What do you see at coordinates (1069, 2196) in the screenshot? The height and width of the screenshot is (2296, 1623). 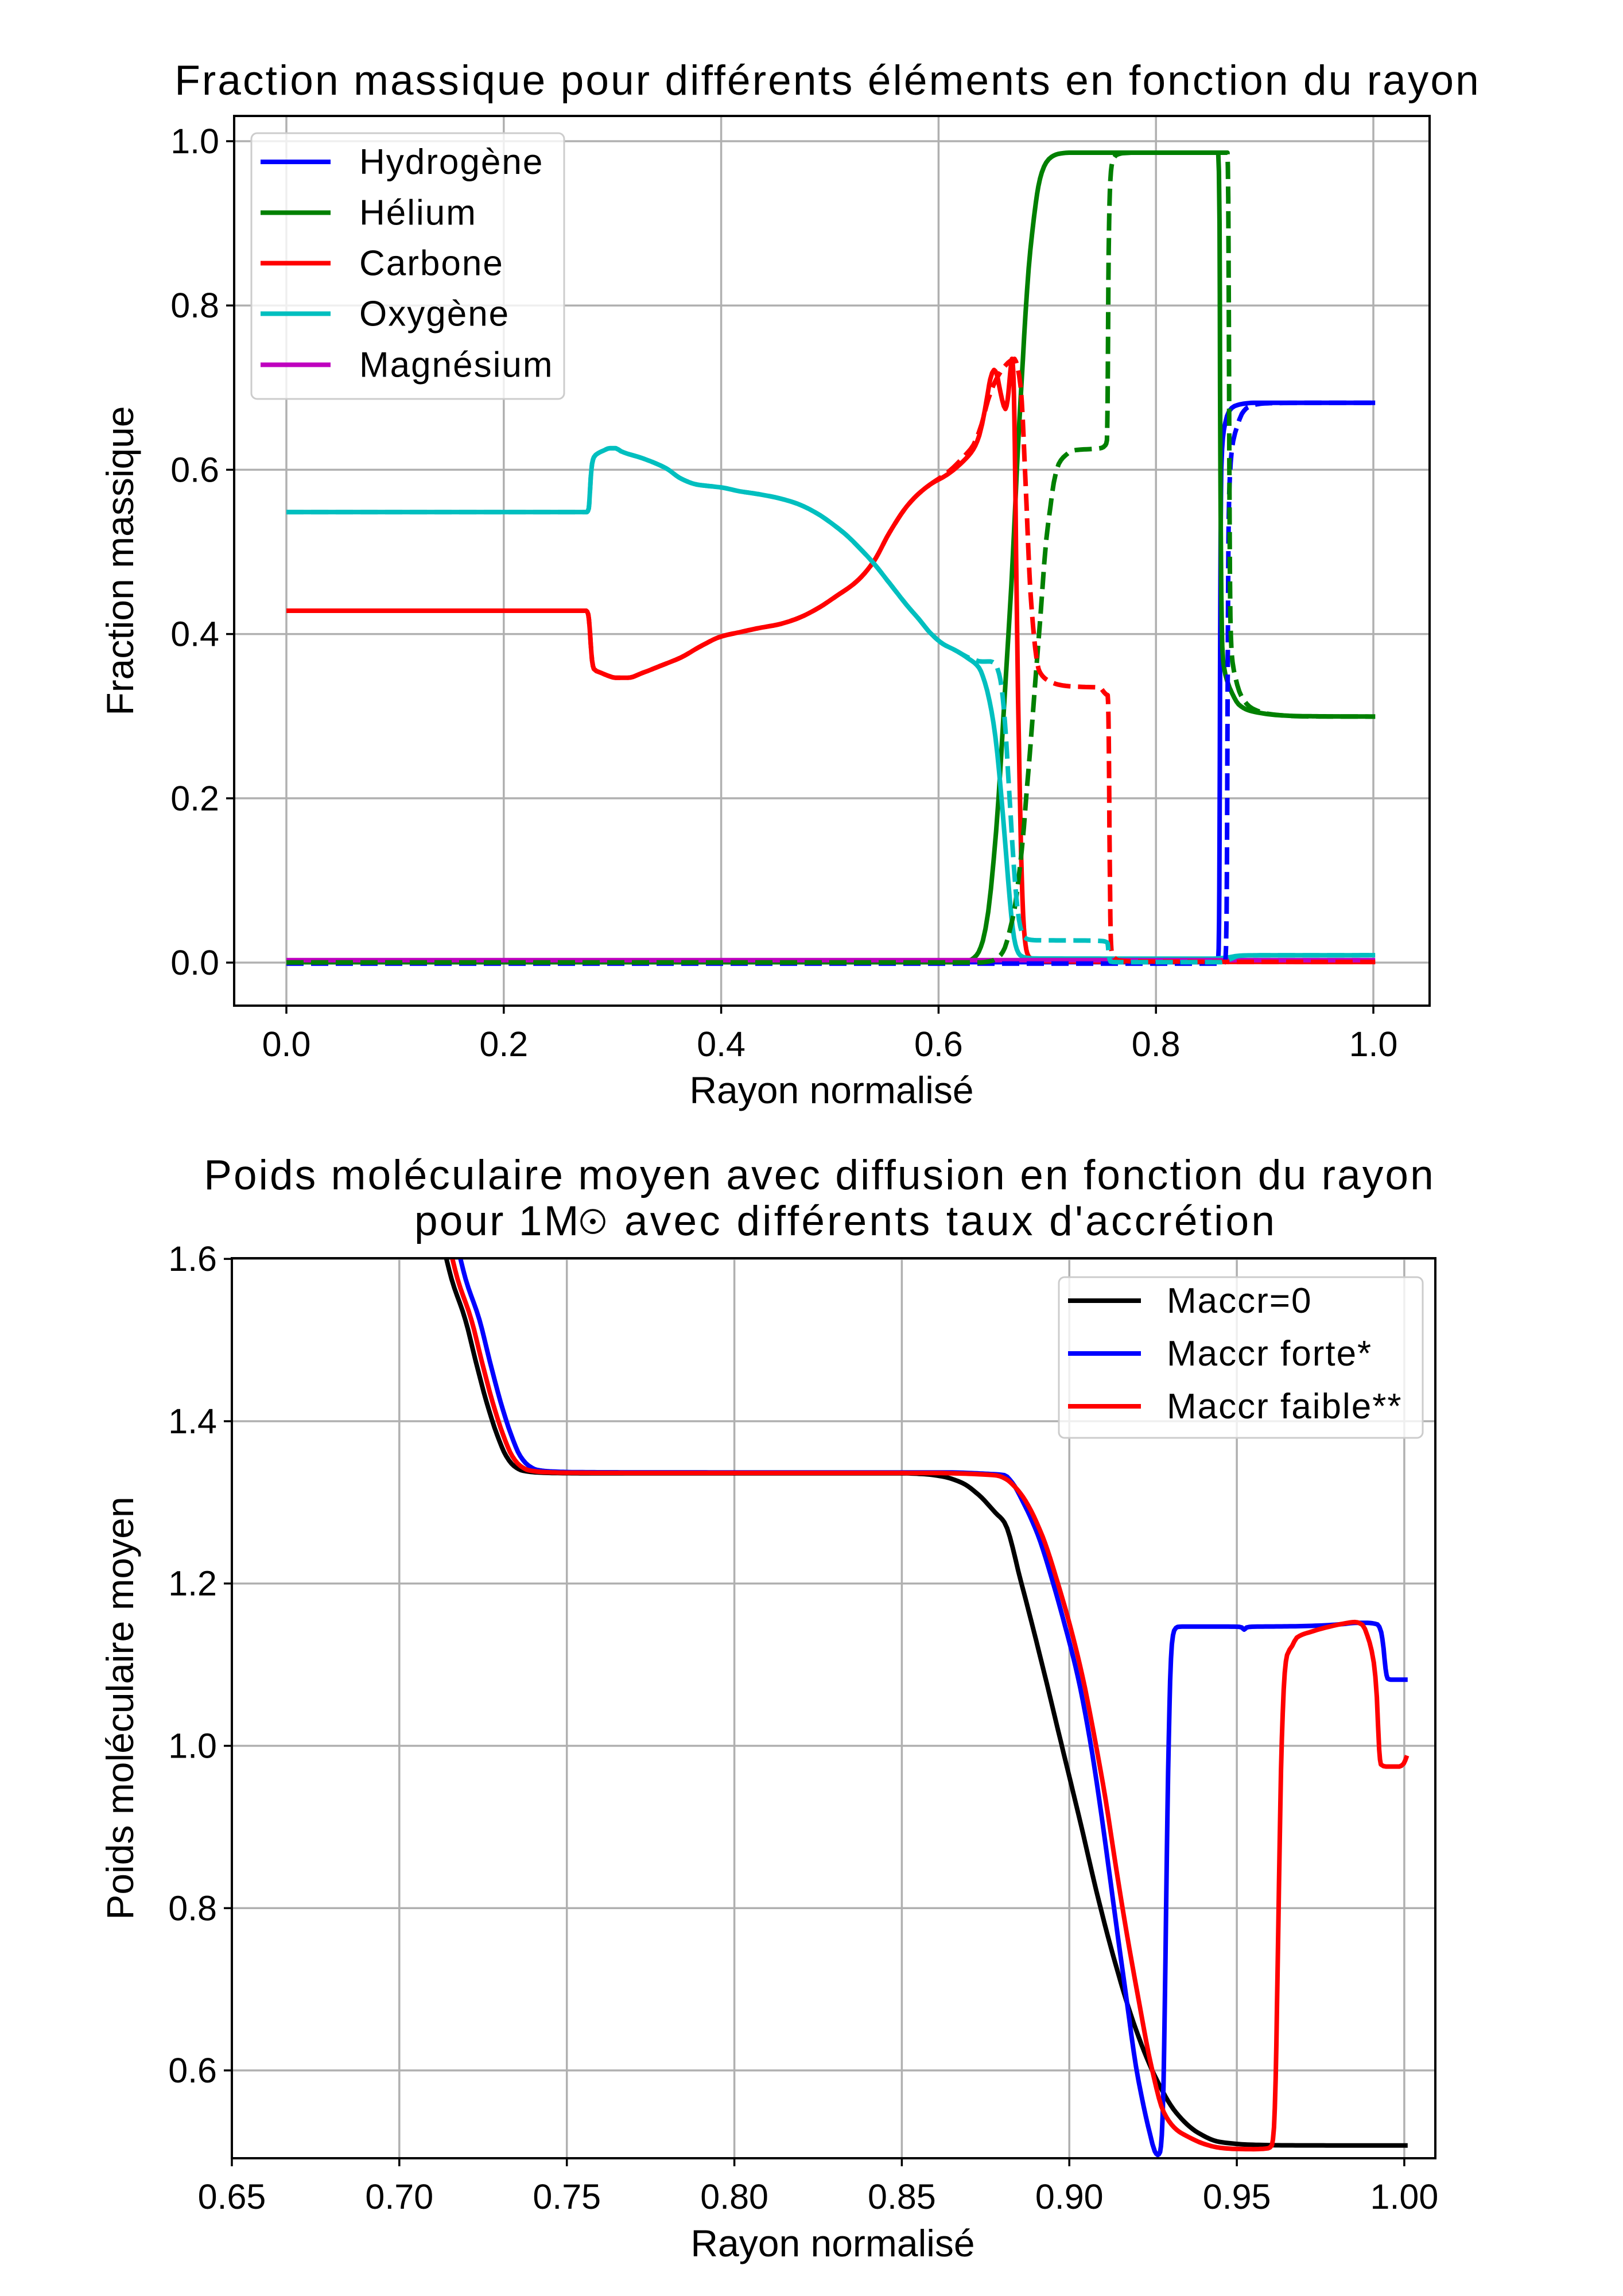 I see `svg-text: 0.90` at bounding box center [1069, 2196].